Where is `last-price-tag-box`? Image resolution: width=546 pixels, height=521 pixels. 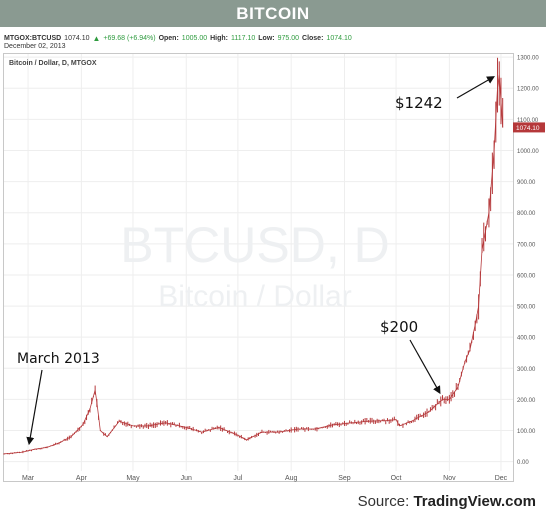
last-price-tag-box is located at coordinates (529, 127).